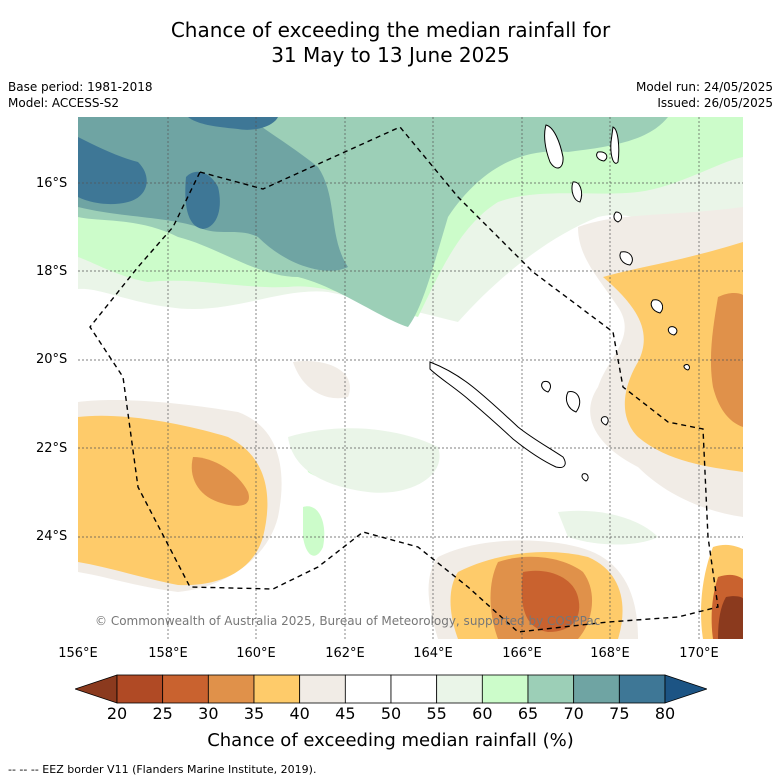 The height and width of the screenshot is (781, 781). Describe the element at coordinates (686, 367) in the screenshot. I see `matthew-island` at that location.